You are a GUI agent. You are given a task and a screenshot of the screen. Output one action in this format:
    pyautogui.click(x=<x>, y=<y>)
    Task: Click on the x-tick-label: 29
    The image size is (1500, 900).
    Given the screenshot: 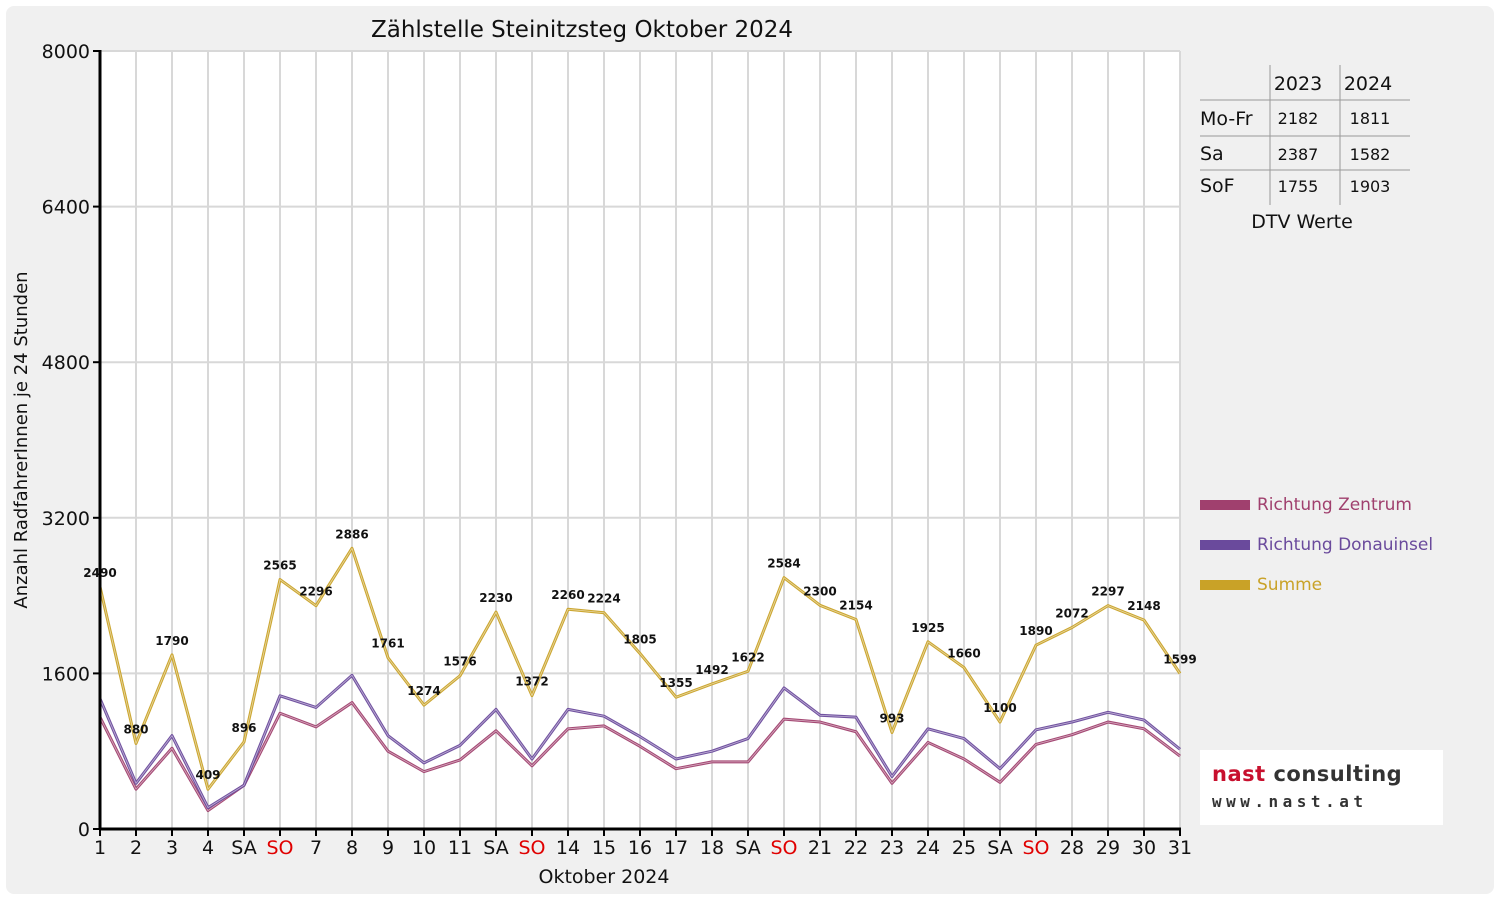 What is the action you would take?
    pyautogui.click(x=1108, y=848)
    